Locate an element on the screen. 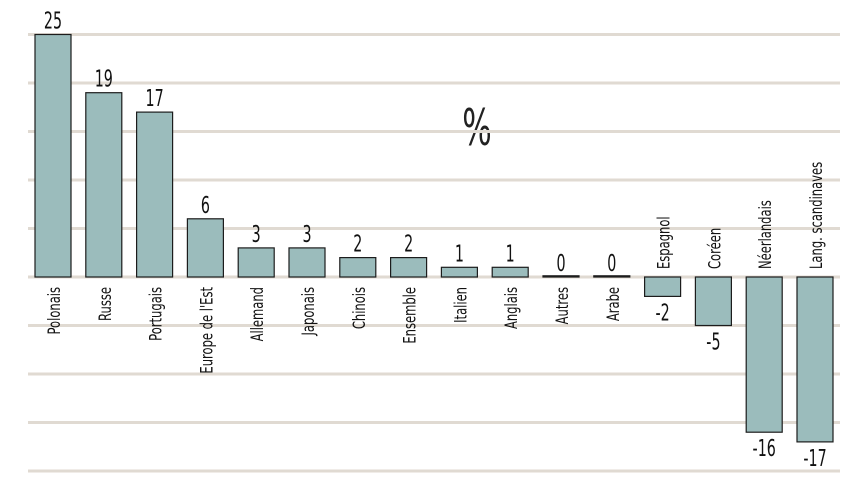  category-label: Ensemble is located at coordinates (411, 315).